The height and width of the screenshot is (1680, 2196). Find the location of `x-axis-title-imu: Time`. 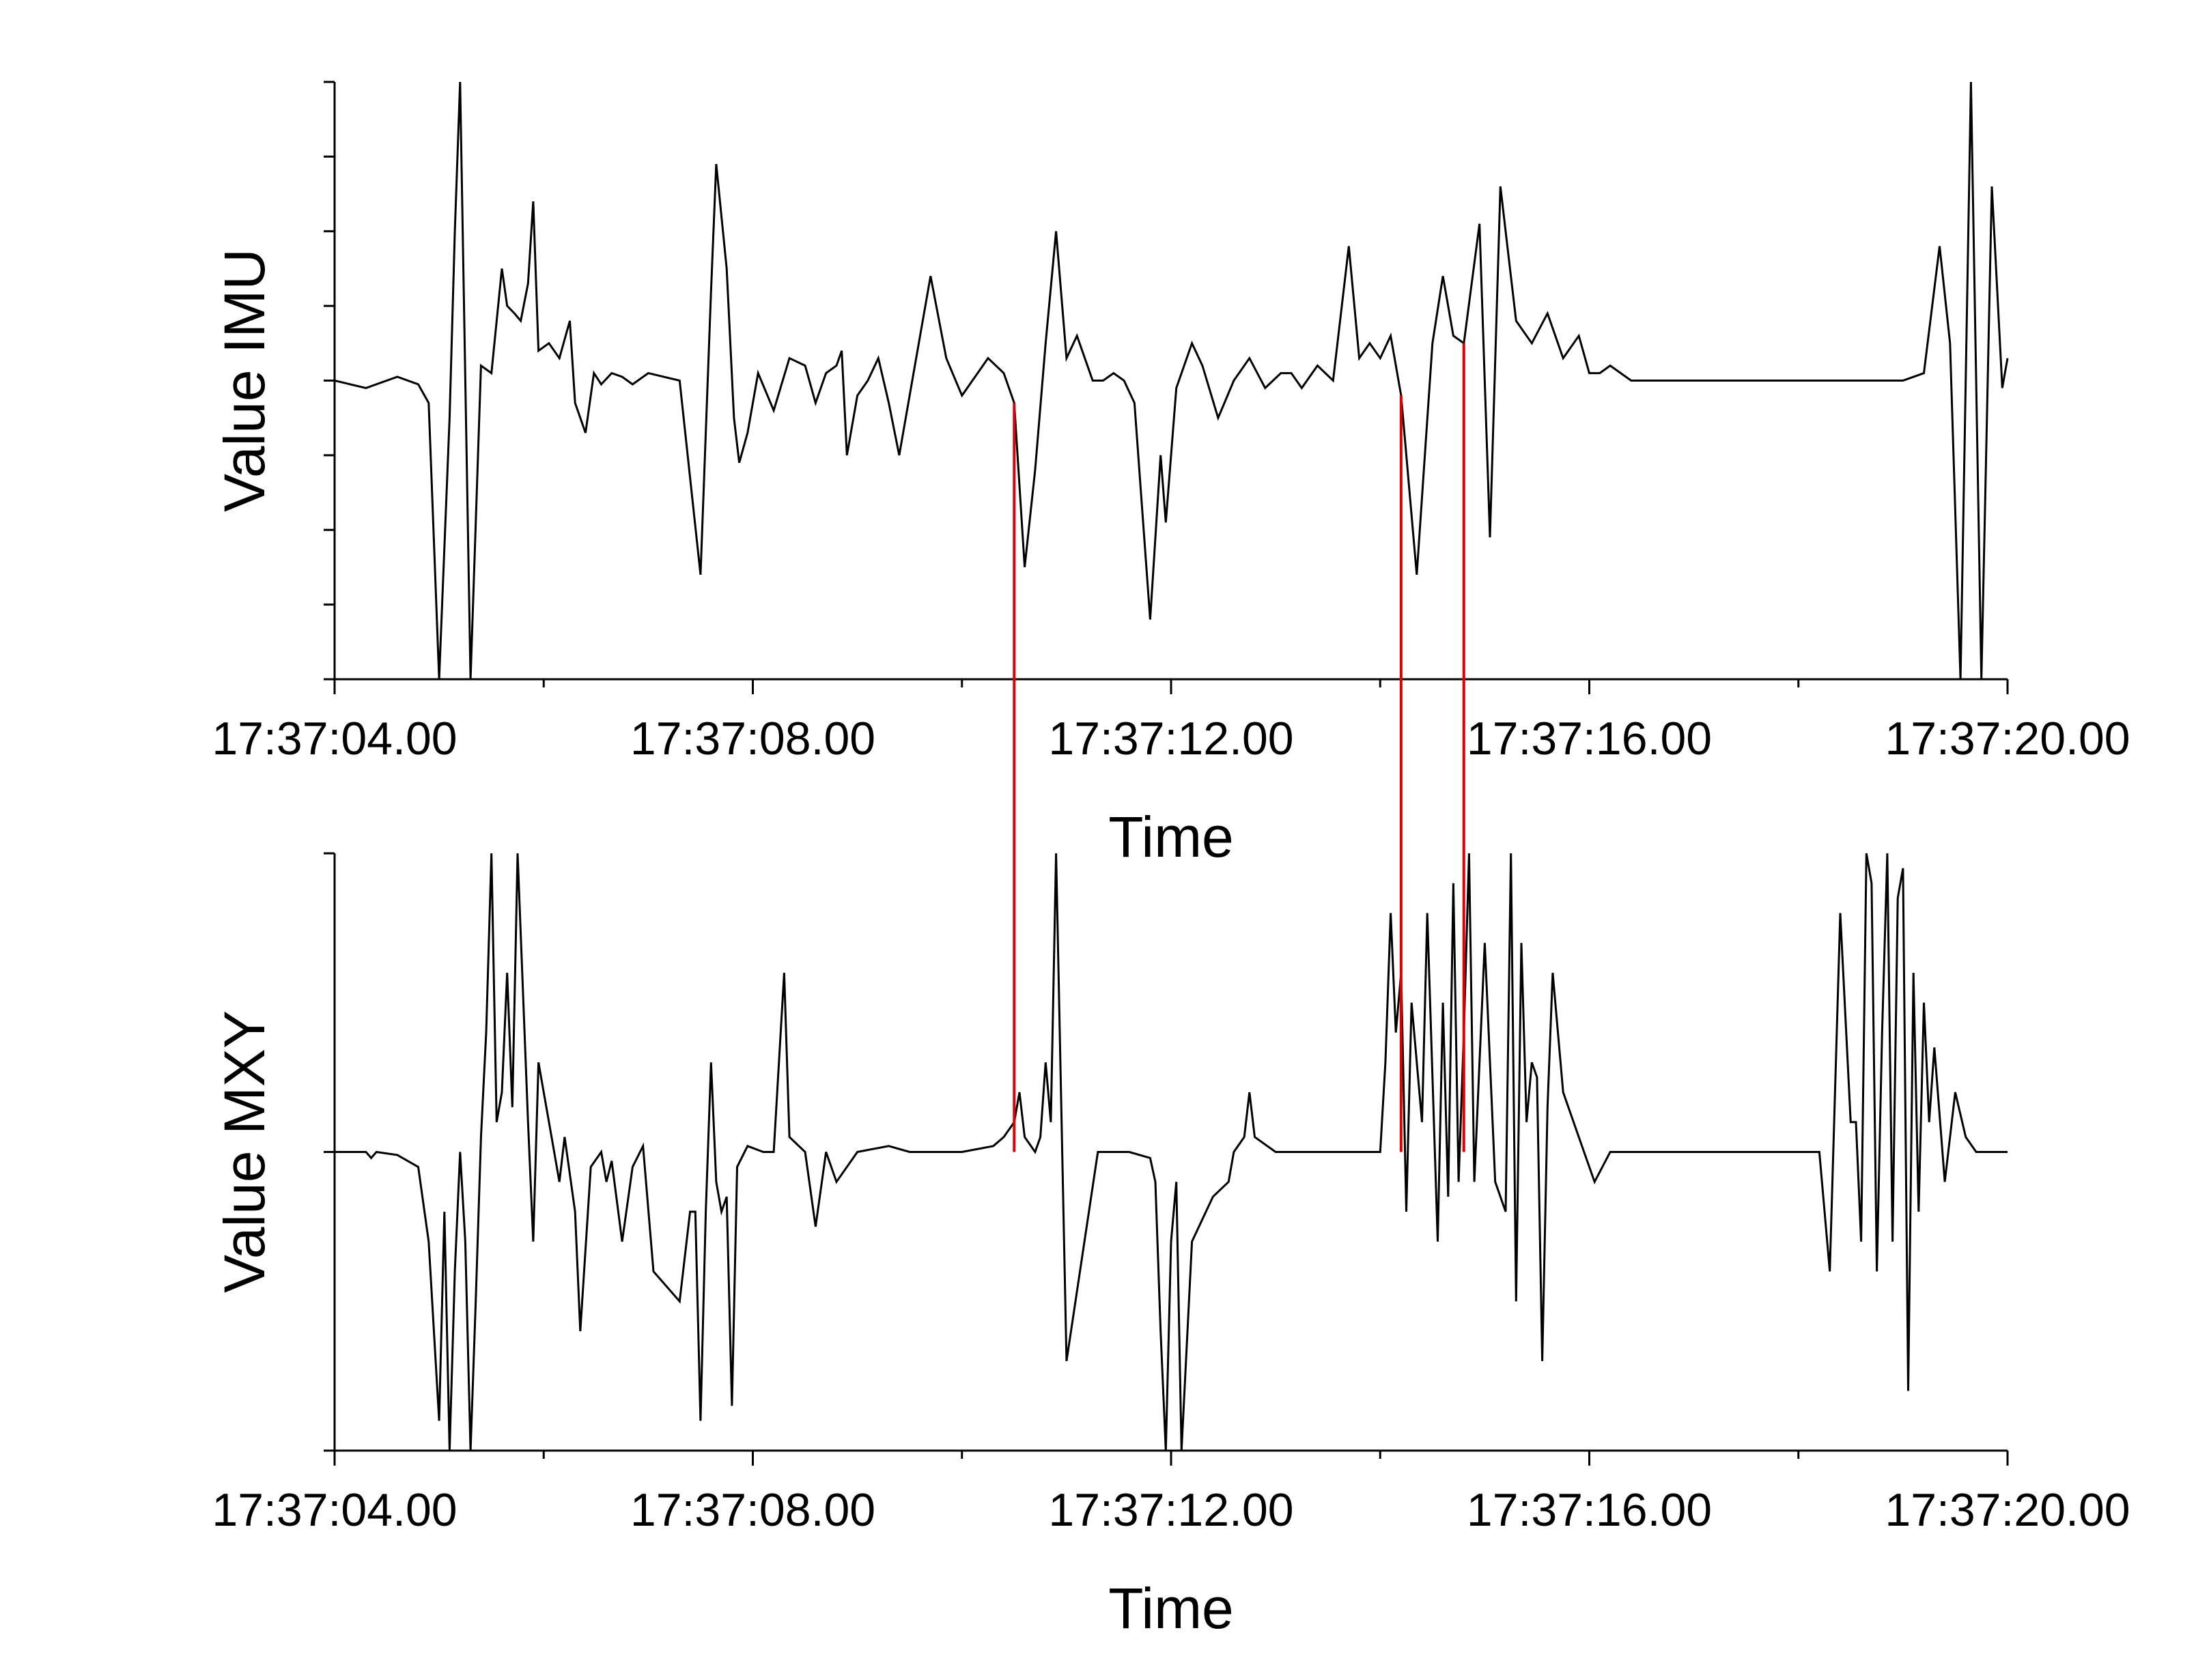

x-axis-title-imu: Time is located at coordinates (1171, 837).